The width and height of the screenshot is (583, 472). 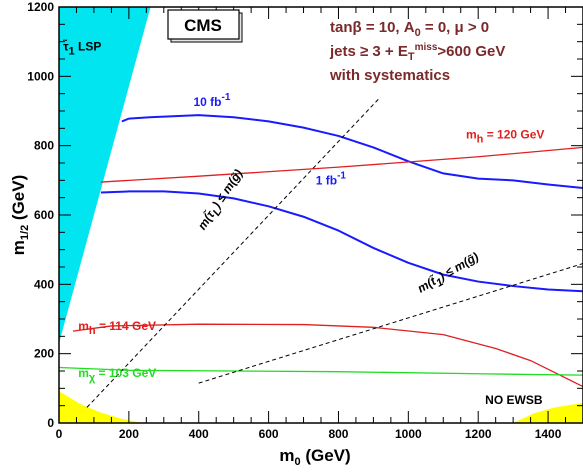 I want to click on y-tick-label: 600, so click(x=44, y=215).